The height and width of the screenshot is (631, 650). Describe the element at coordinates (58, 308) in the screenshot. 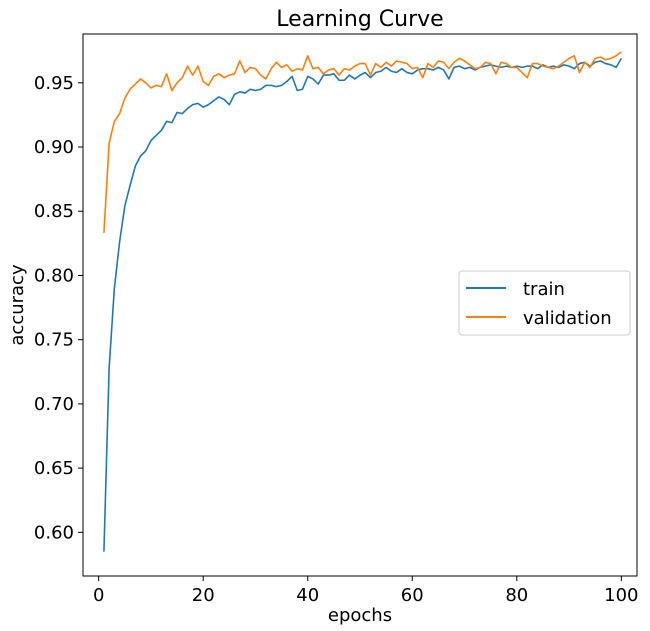

I see `y-axis: 0.60 0.65 0.70 0.75 0.80 0.85 0.90 0.95` at that location.